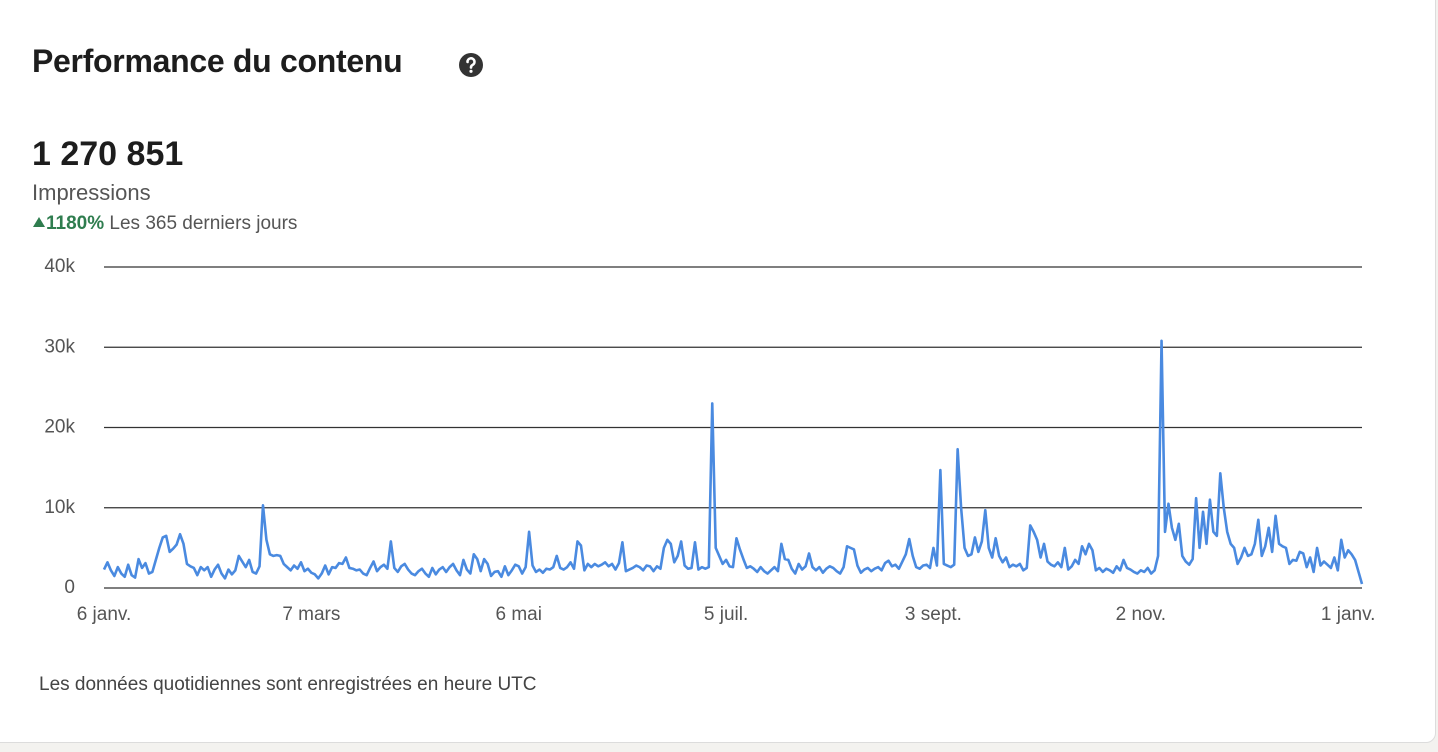 The image size is (1438, 752). Describe the element at coordinates (91, 192) in the screenshot. I see `metric-label: Impressions` at that location.